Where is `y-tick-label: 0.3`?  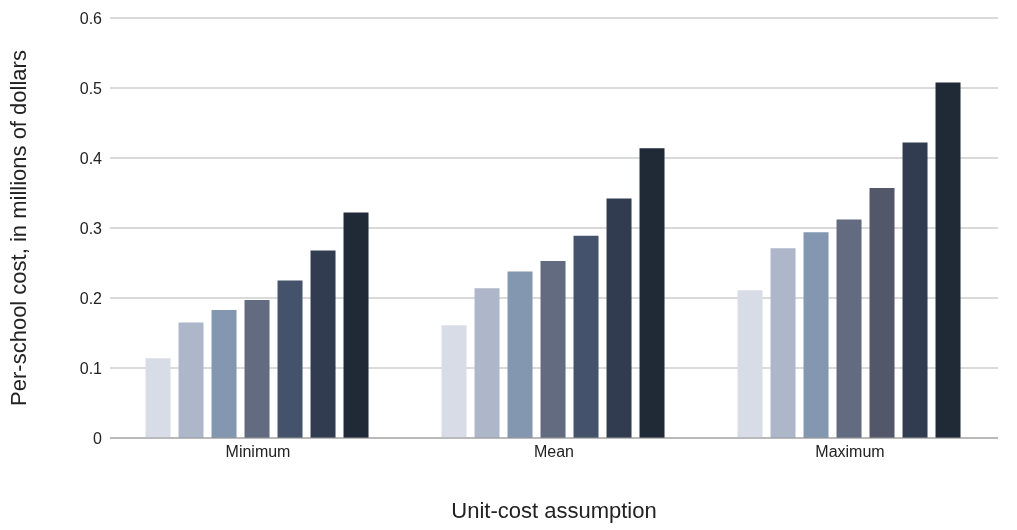 y-tick-label: 0.3 is located at coordinates (91, 228).